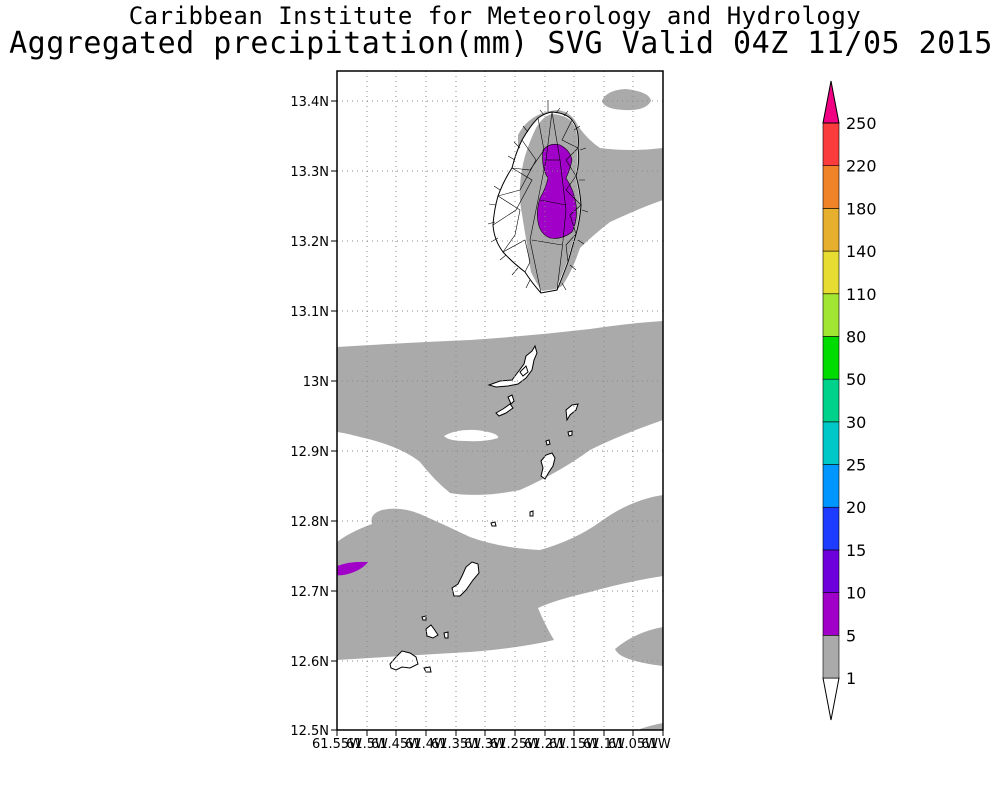  Describe the element at coordinates (538, 197) in the screenshot. I see `island-st-vincent` at that location.